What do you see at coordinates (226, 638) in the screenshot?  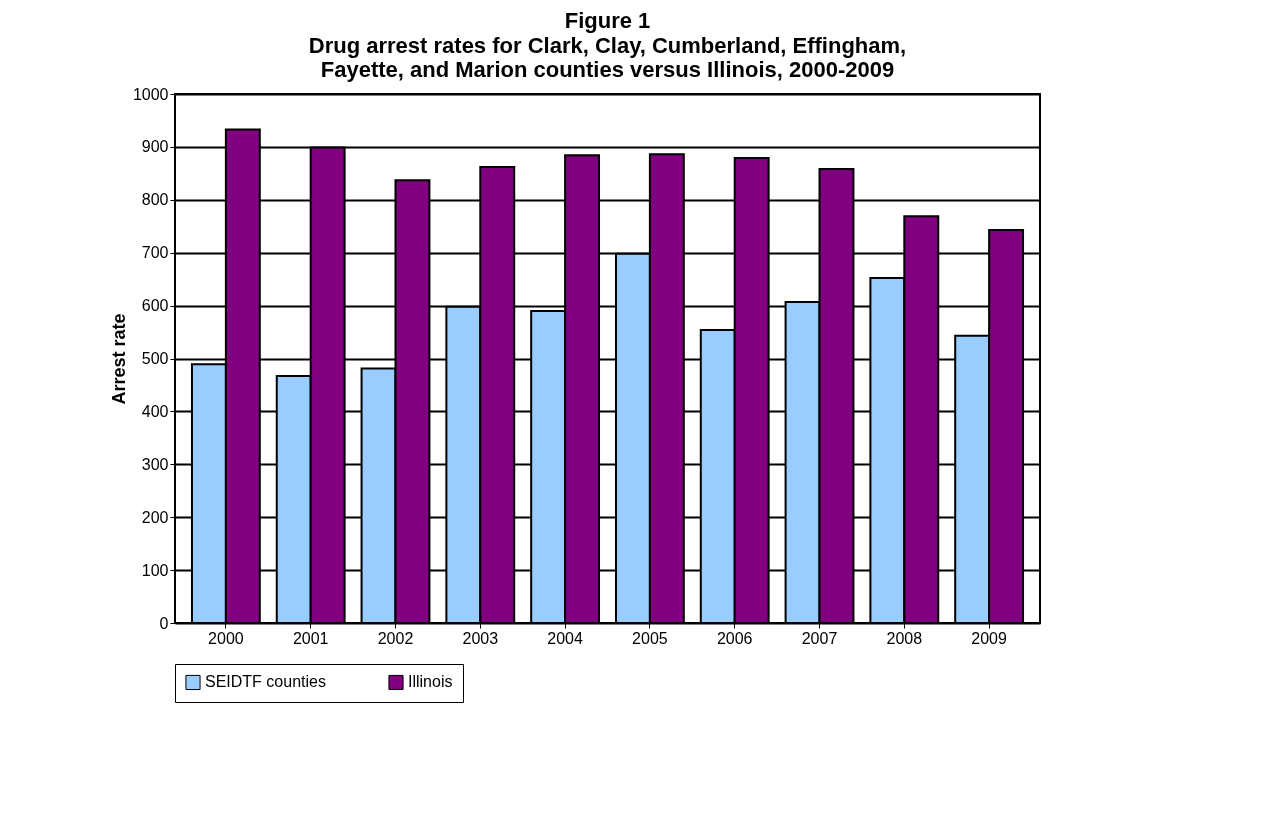 I see `x-tick-label: 2000` at bounding box center [226, 638].